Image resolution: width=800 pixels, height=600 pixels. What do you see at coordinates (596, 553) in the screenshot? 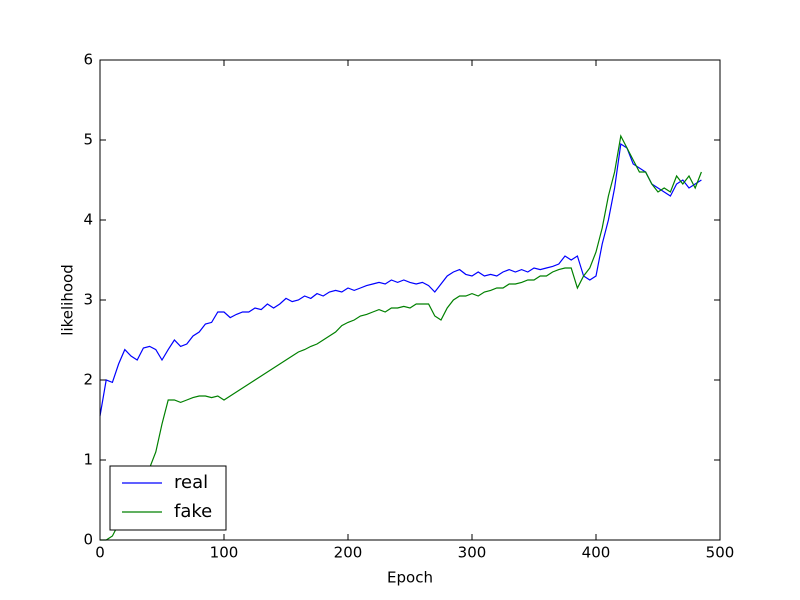
I see `x-tick-label: 400` at bounding box center [596, 553].